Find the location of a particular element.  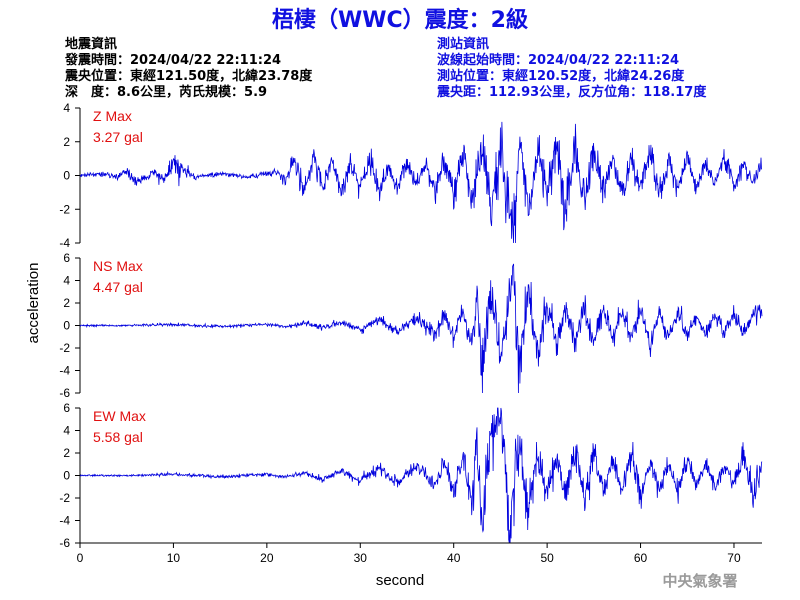

ew-y-tick-label: -2 is located at coordinates (64, 498).